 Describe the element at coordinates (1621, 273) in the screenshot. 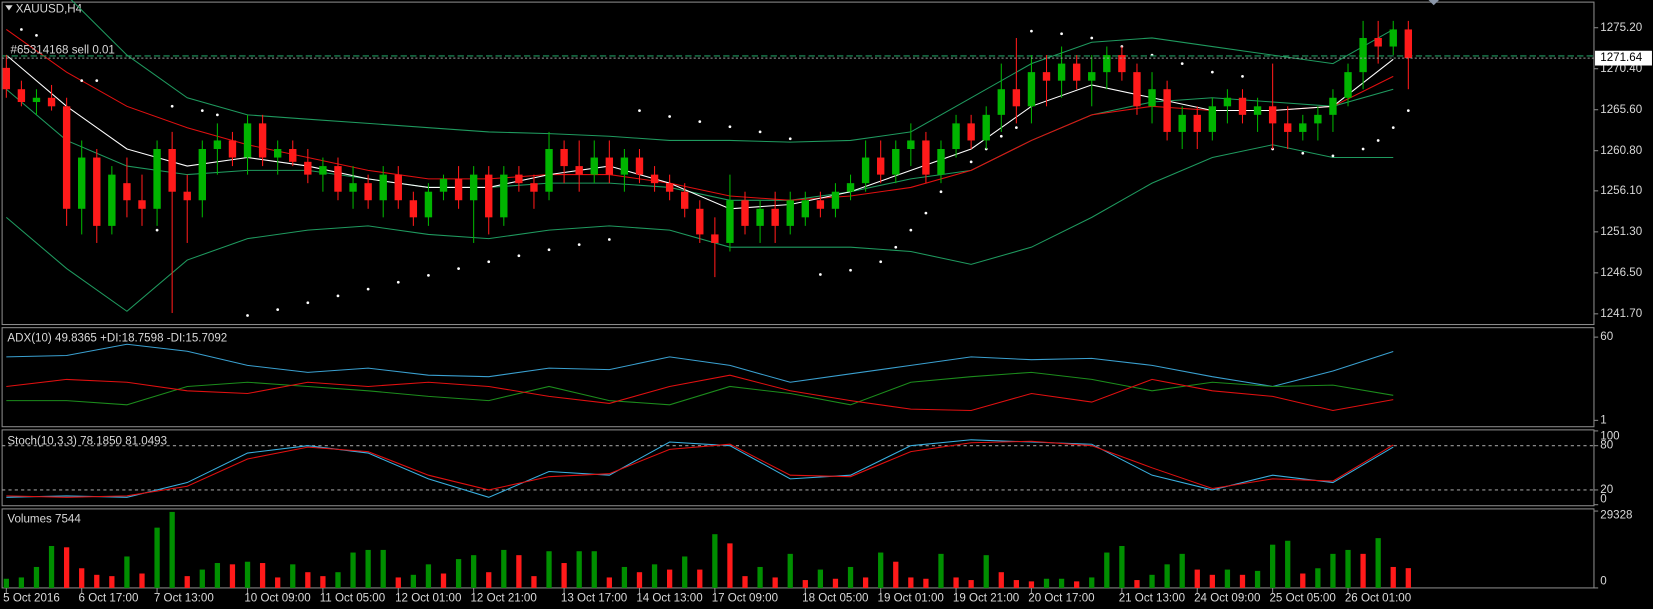

I see `y-tick-label: 1246.50` at that location.